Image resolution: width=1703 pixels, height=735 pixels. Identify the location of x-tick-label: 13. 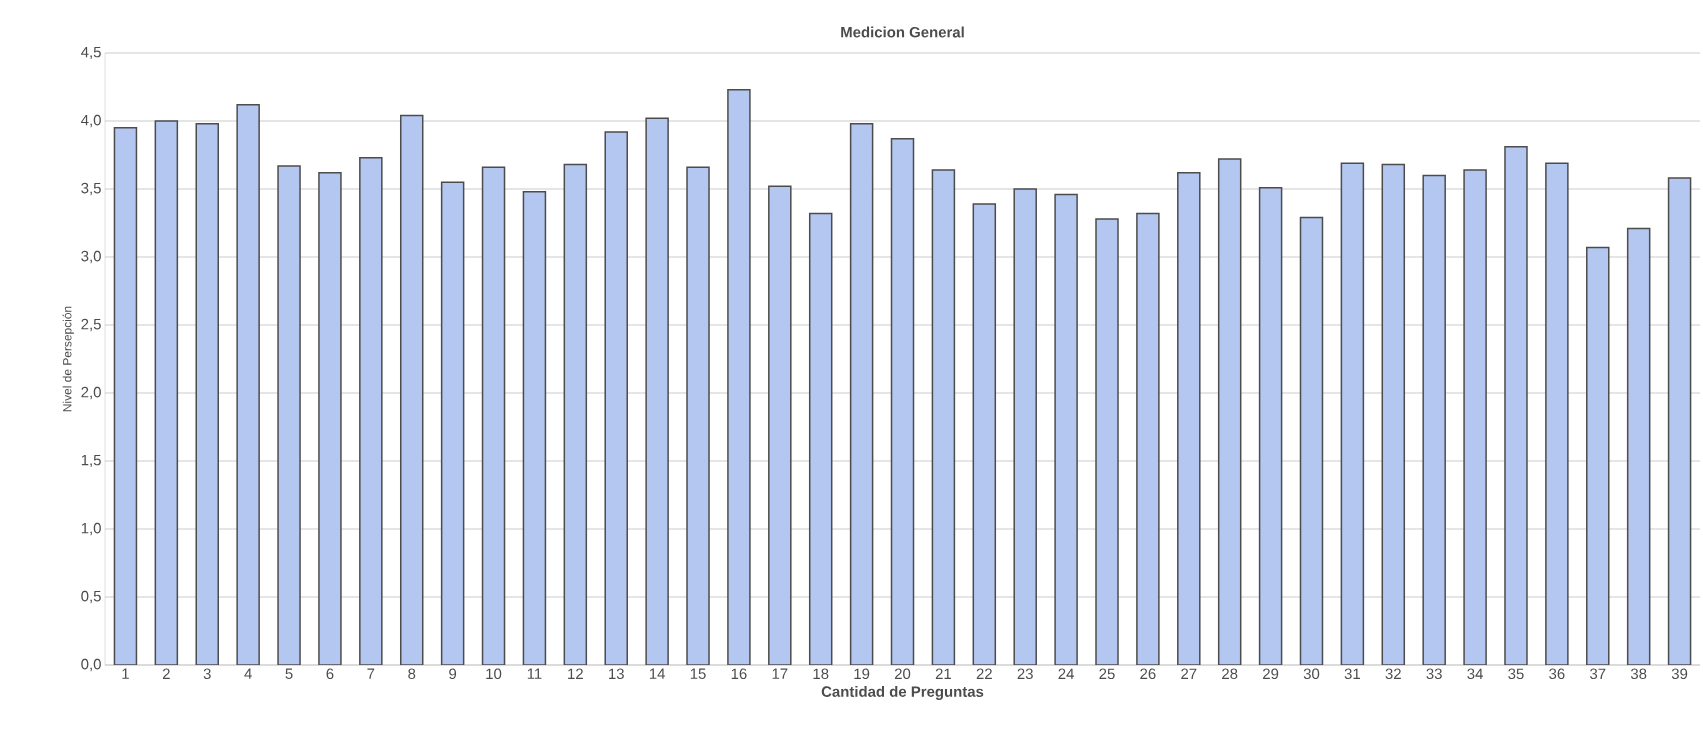
(616, 674).